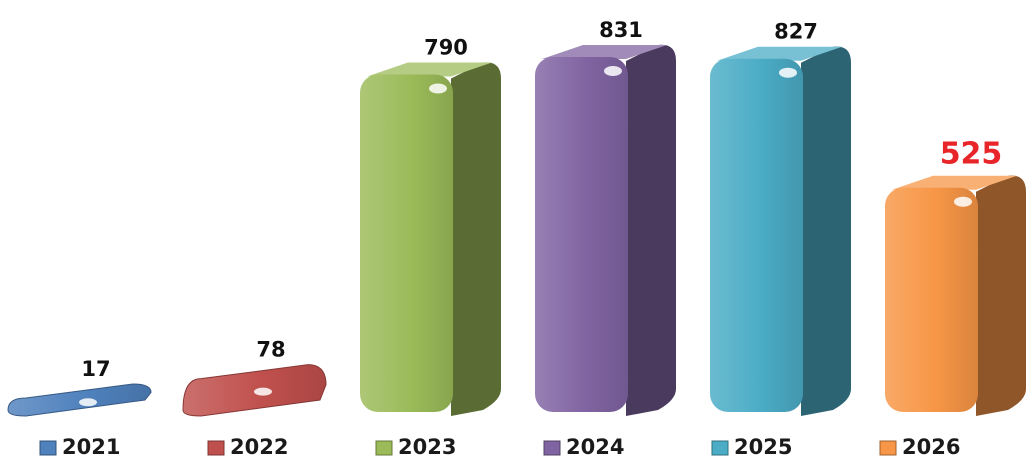  Describe the element at coordinates (963, 201) in the screenshot. I see `bar-highlight-2026` at that location.